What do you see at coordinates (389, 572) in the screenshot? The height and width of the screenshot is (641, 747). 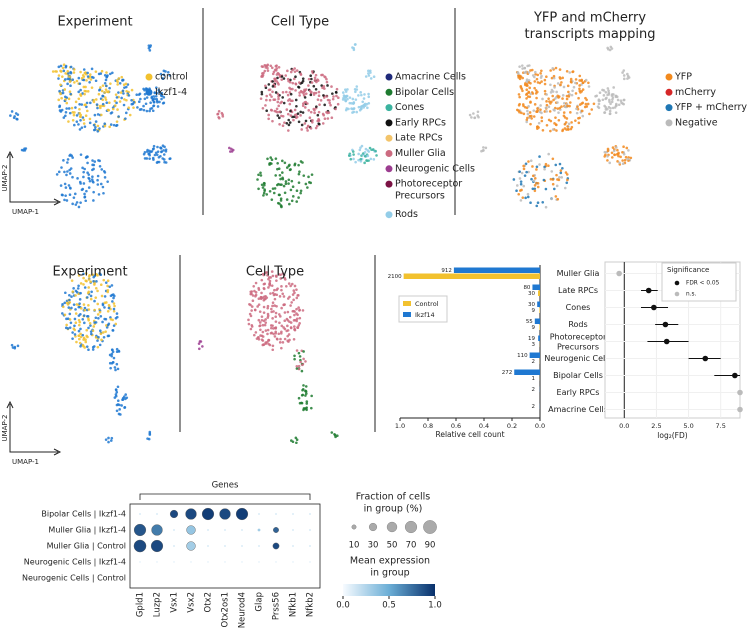 I see `legend-title: in group` at bounding box center [389, 572].